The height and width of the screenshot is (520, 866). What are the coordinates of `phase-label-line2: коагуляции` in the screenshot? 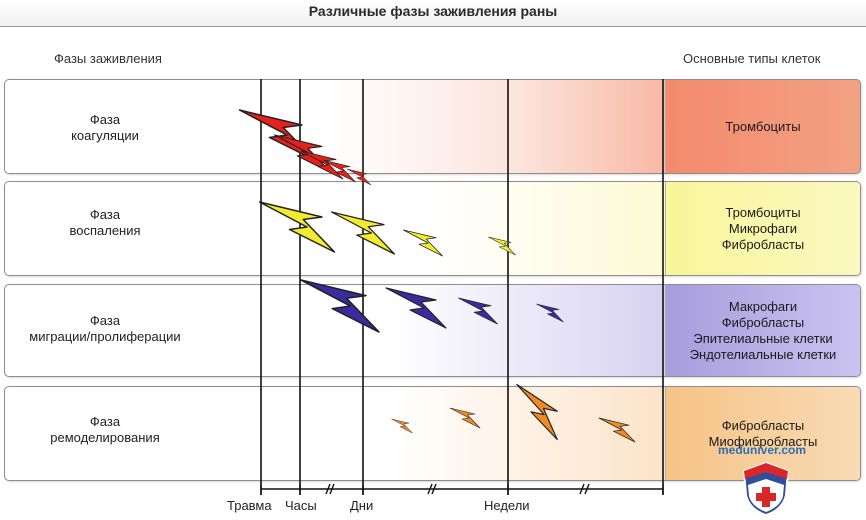 It's located at (105, 135).